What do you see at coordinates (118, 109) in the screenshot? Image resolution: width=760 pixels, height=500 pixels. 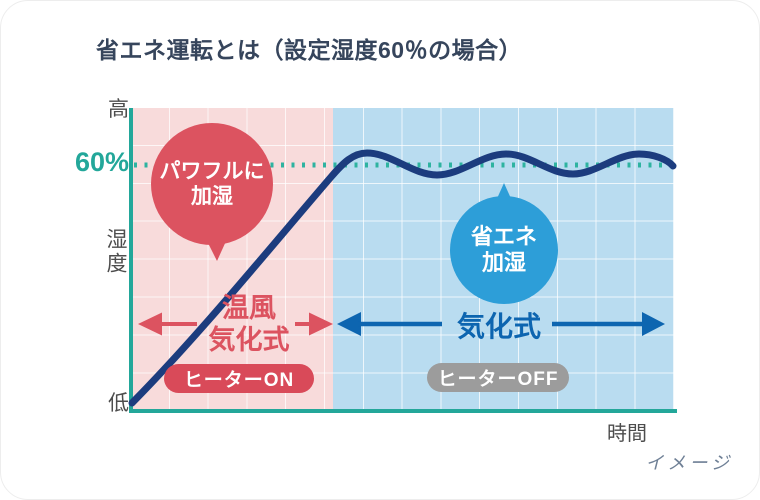 I see `y-axis-label-high: 高` at bounding box center [118, 109].